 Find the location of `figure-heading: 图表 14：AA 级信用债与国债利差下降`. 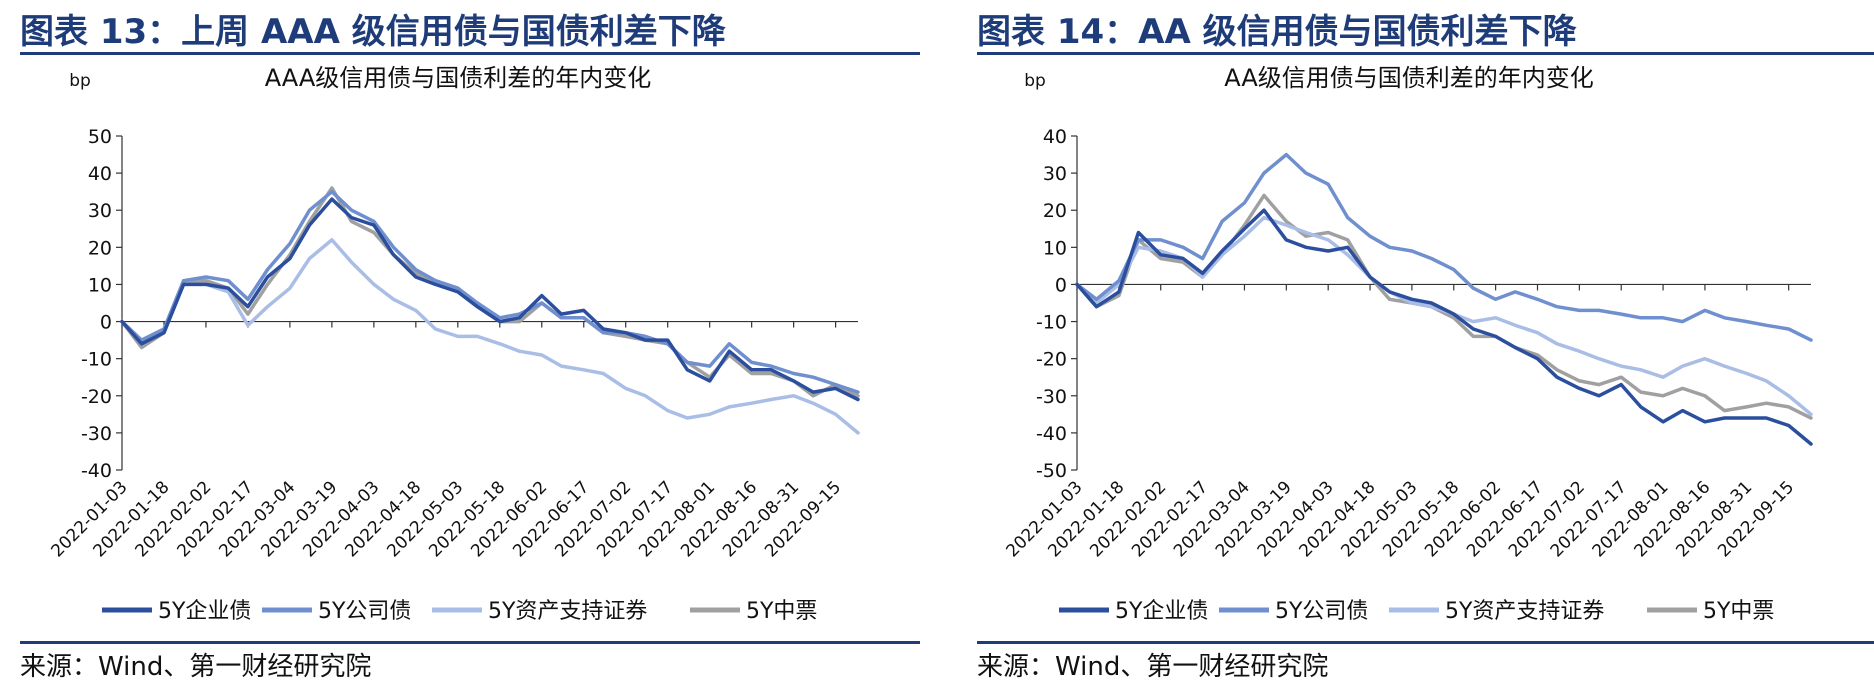

figure-heading: 图表 14：AA 级信用债与国债利差下降 is located at coordinates (1277, 32).